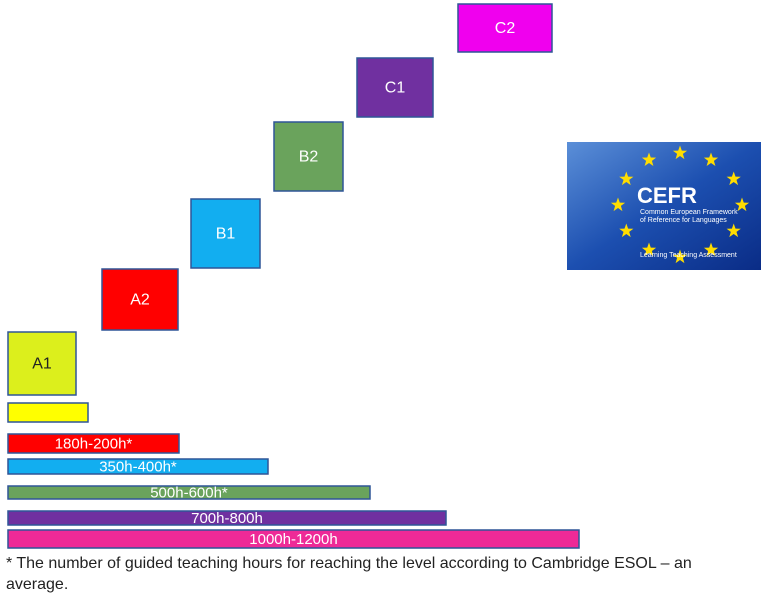  I want to click on level-label: A1, so click(42, 364).